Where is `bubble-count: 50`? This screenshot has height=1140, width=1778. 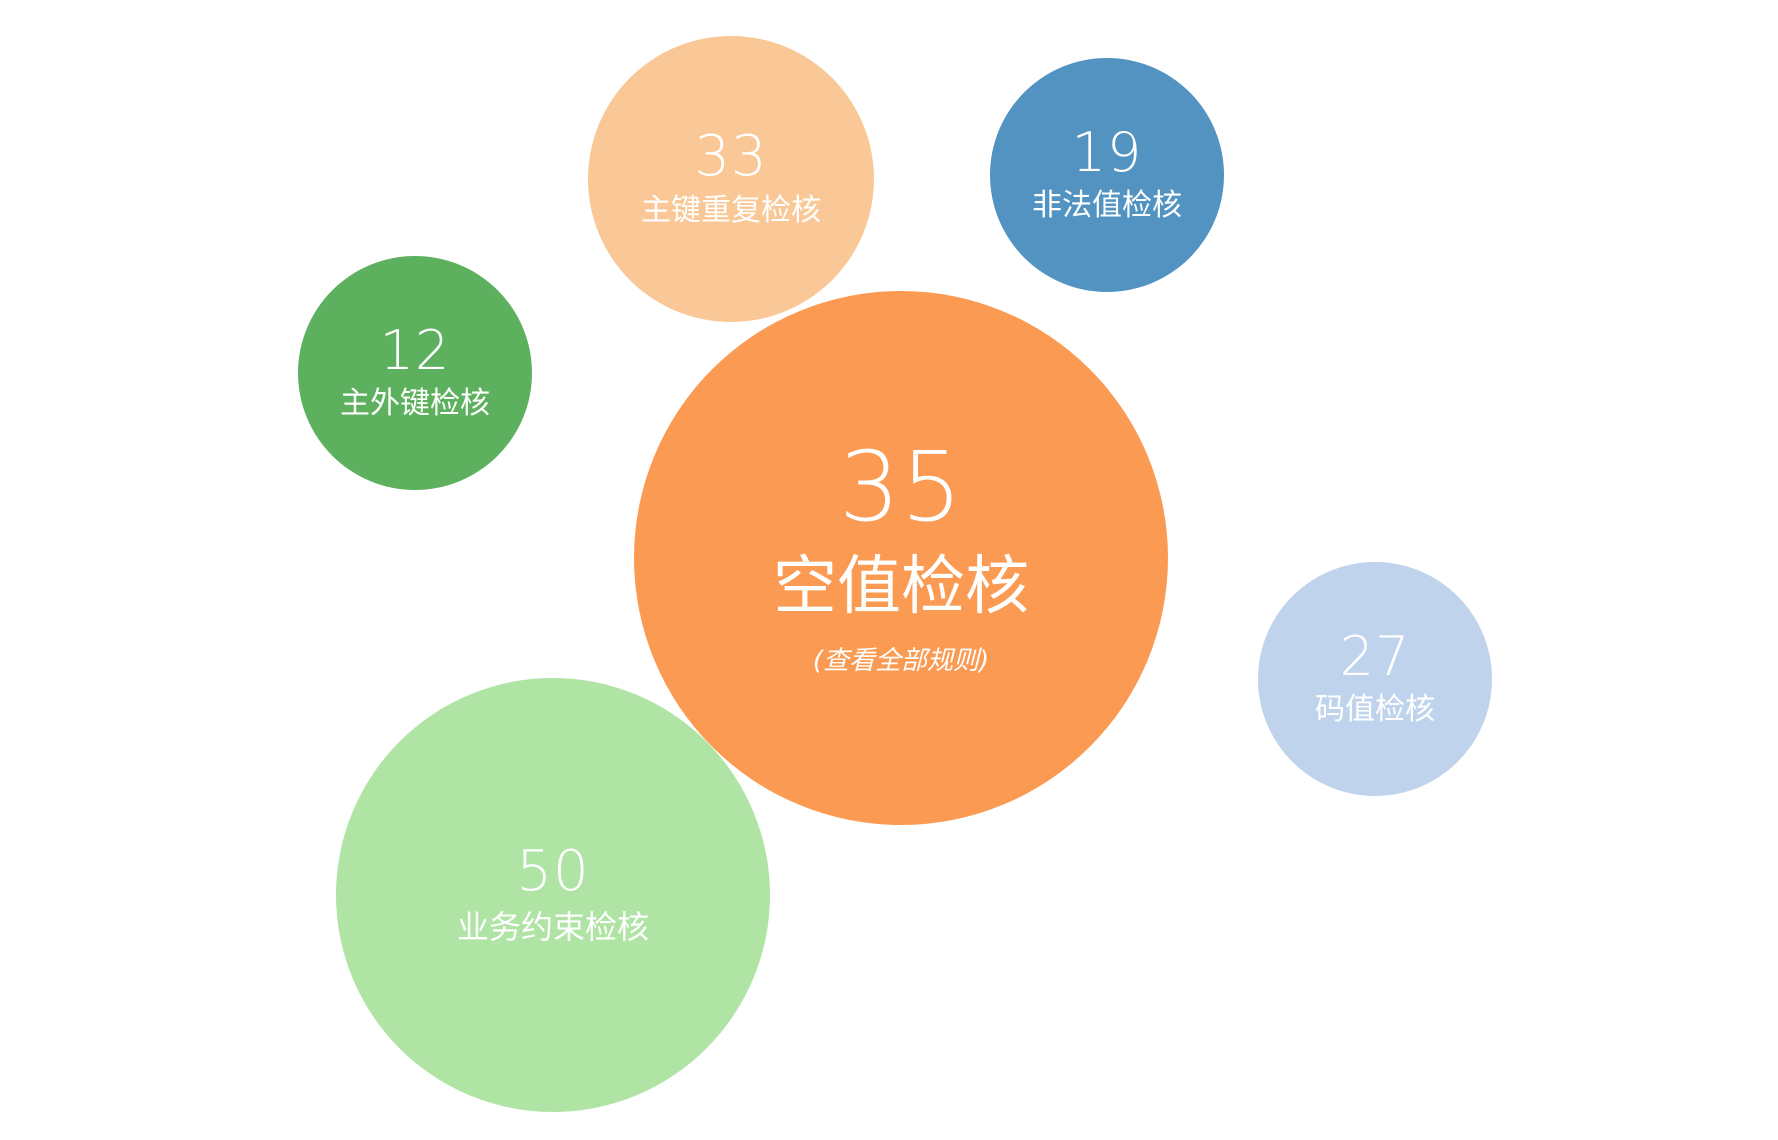
bubble-count: 50 is located at coordinates (553, 871).